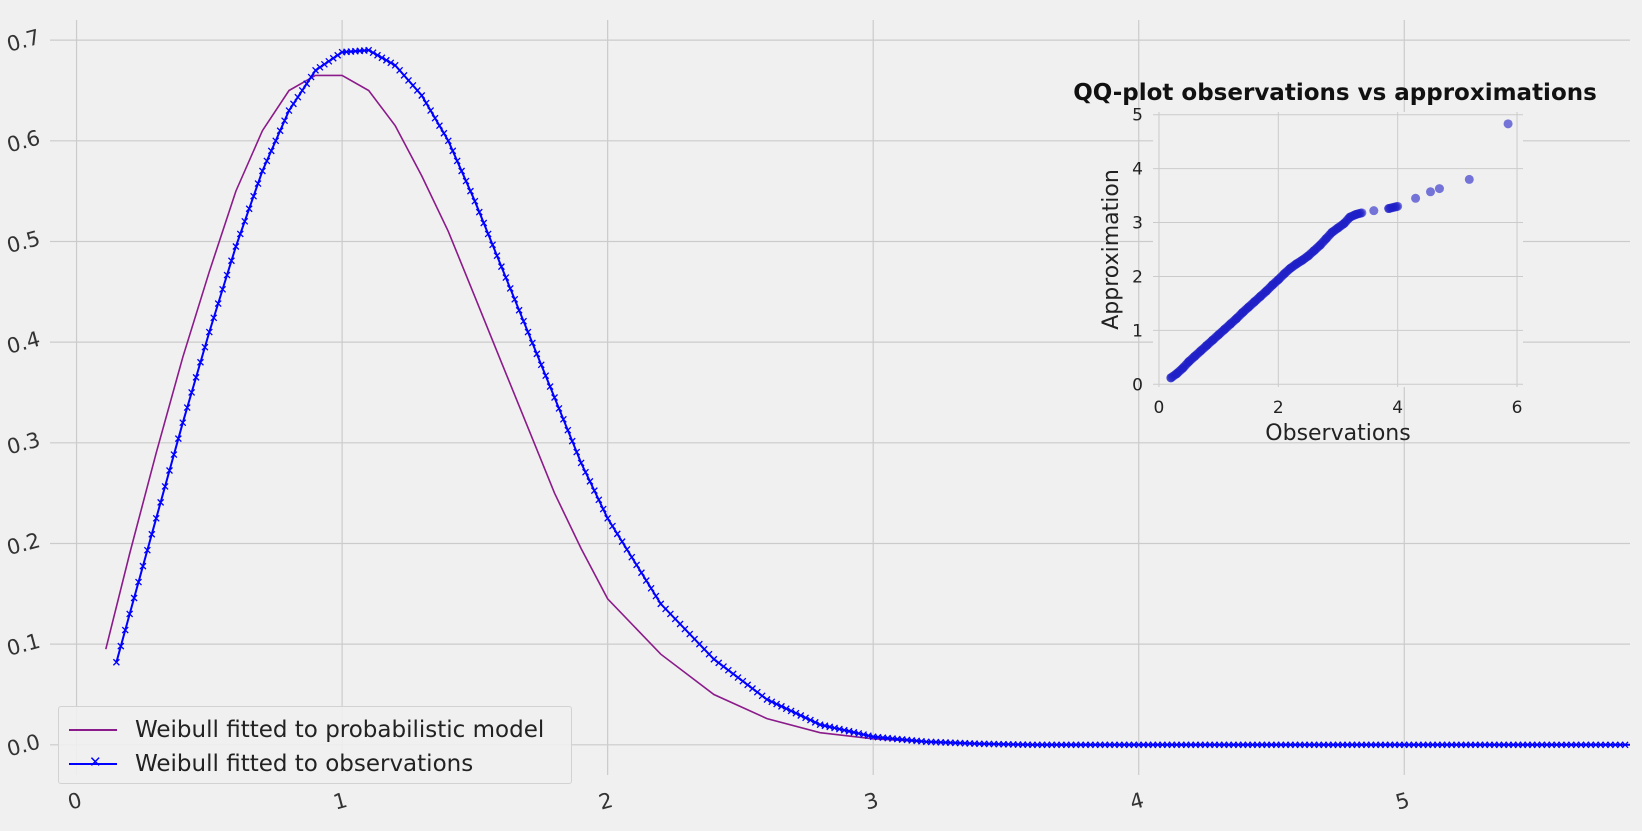 The width and height of the screenshot is (1642, 831). What do you see at coordinates (1337, 433) in the screenshot?
I see `qq-x-axis-label: Observations` at bounding box center [1337, 433].